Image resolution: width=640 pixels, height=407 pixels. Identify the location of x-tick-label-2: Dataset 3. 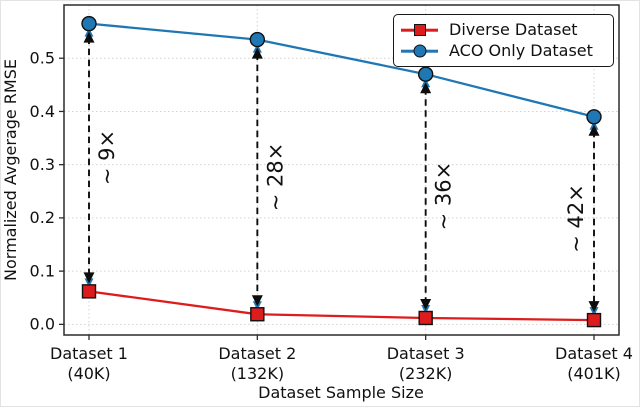
(426, 353).